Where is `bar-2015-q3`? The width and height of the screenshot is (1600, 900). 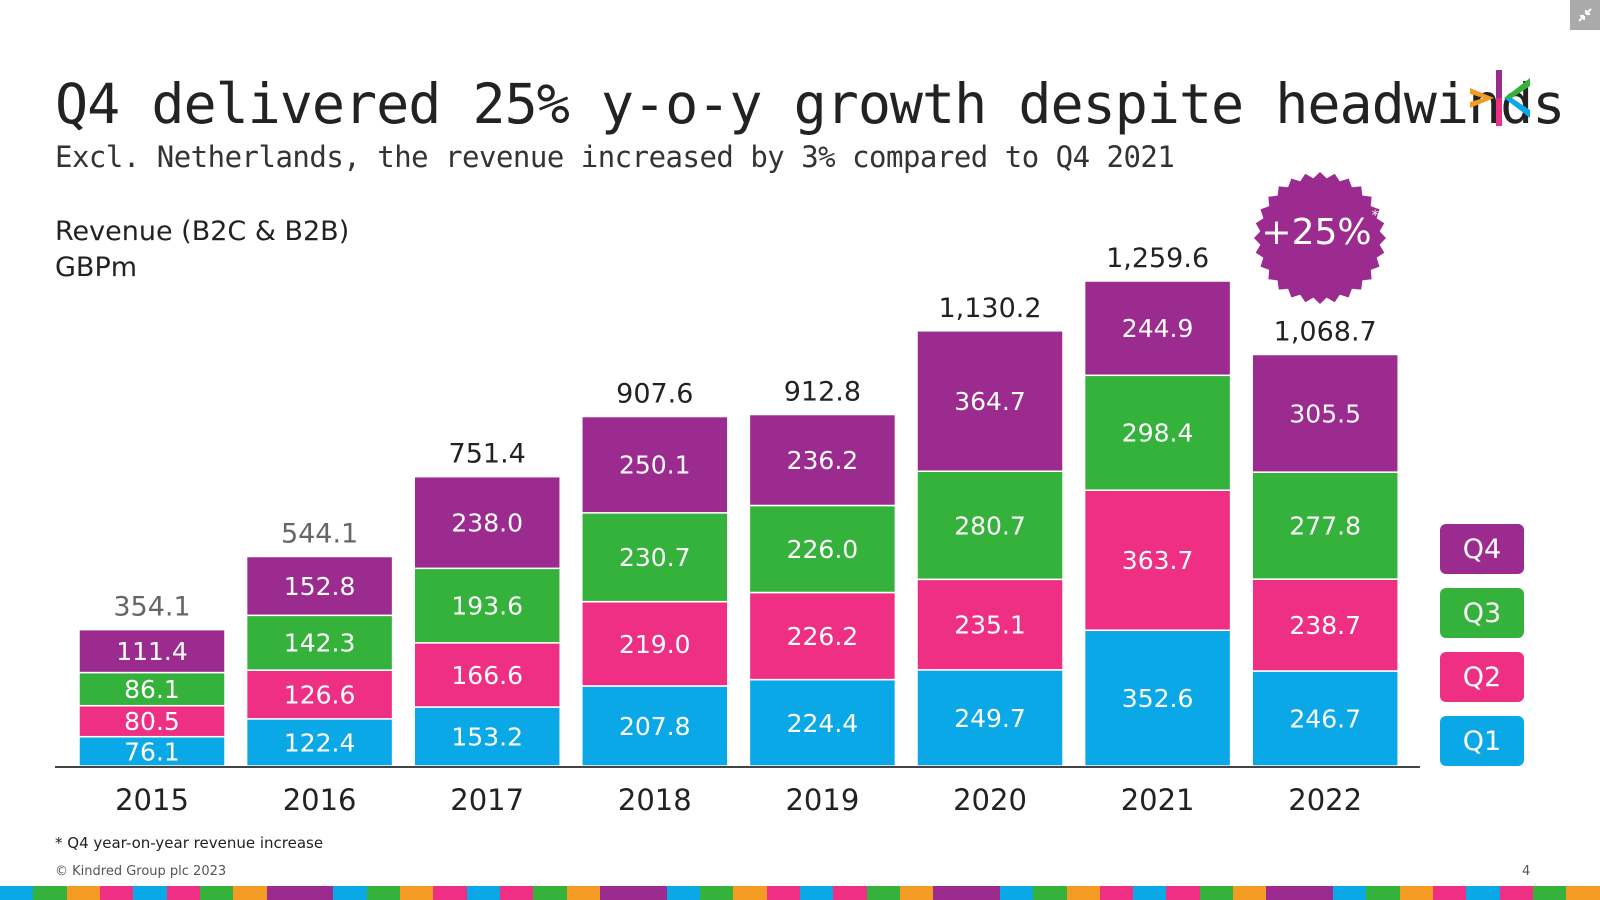
bar-2015-q3 is located at coordinates (152, 689).